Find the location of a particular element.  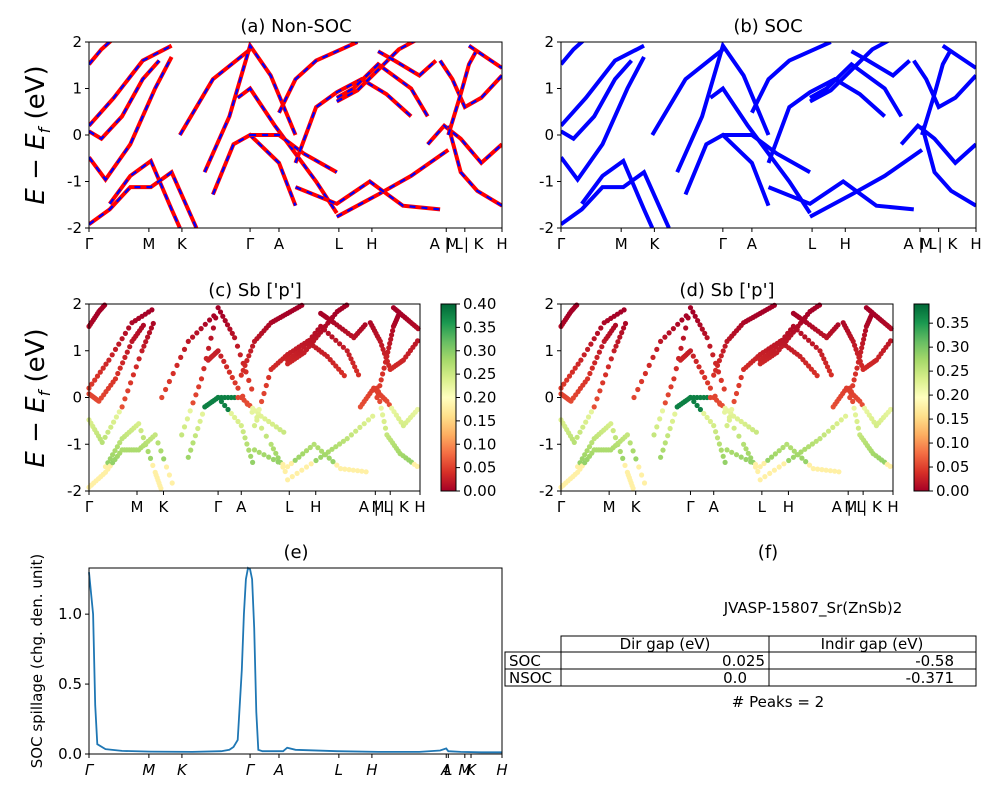

panel-b-xtick-label: M | K is located at coordinates (939, 244).